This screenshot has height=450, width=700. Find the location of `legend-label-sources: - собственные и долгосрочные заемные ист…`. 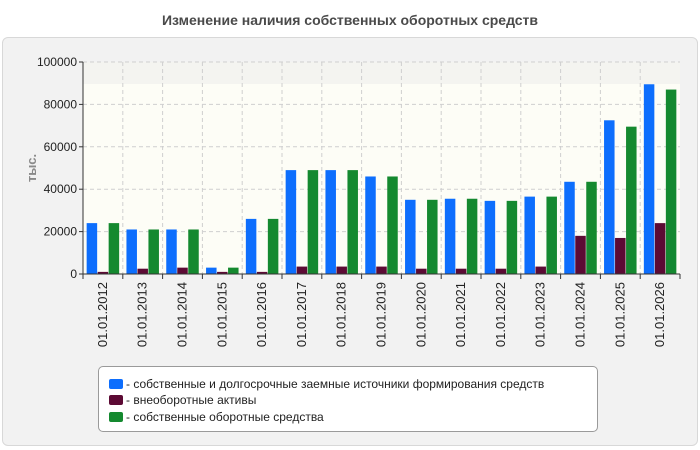

legend-label-sources: - собственные и долгосрочные заемные ист… is located at coordinates (335, 384).